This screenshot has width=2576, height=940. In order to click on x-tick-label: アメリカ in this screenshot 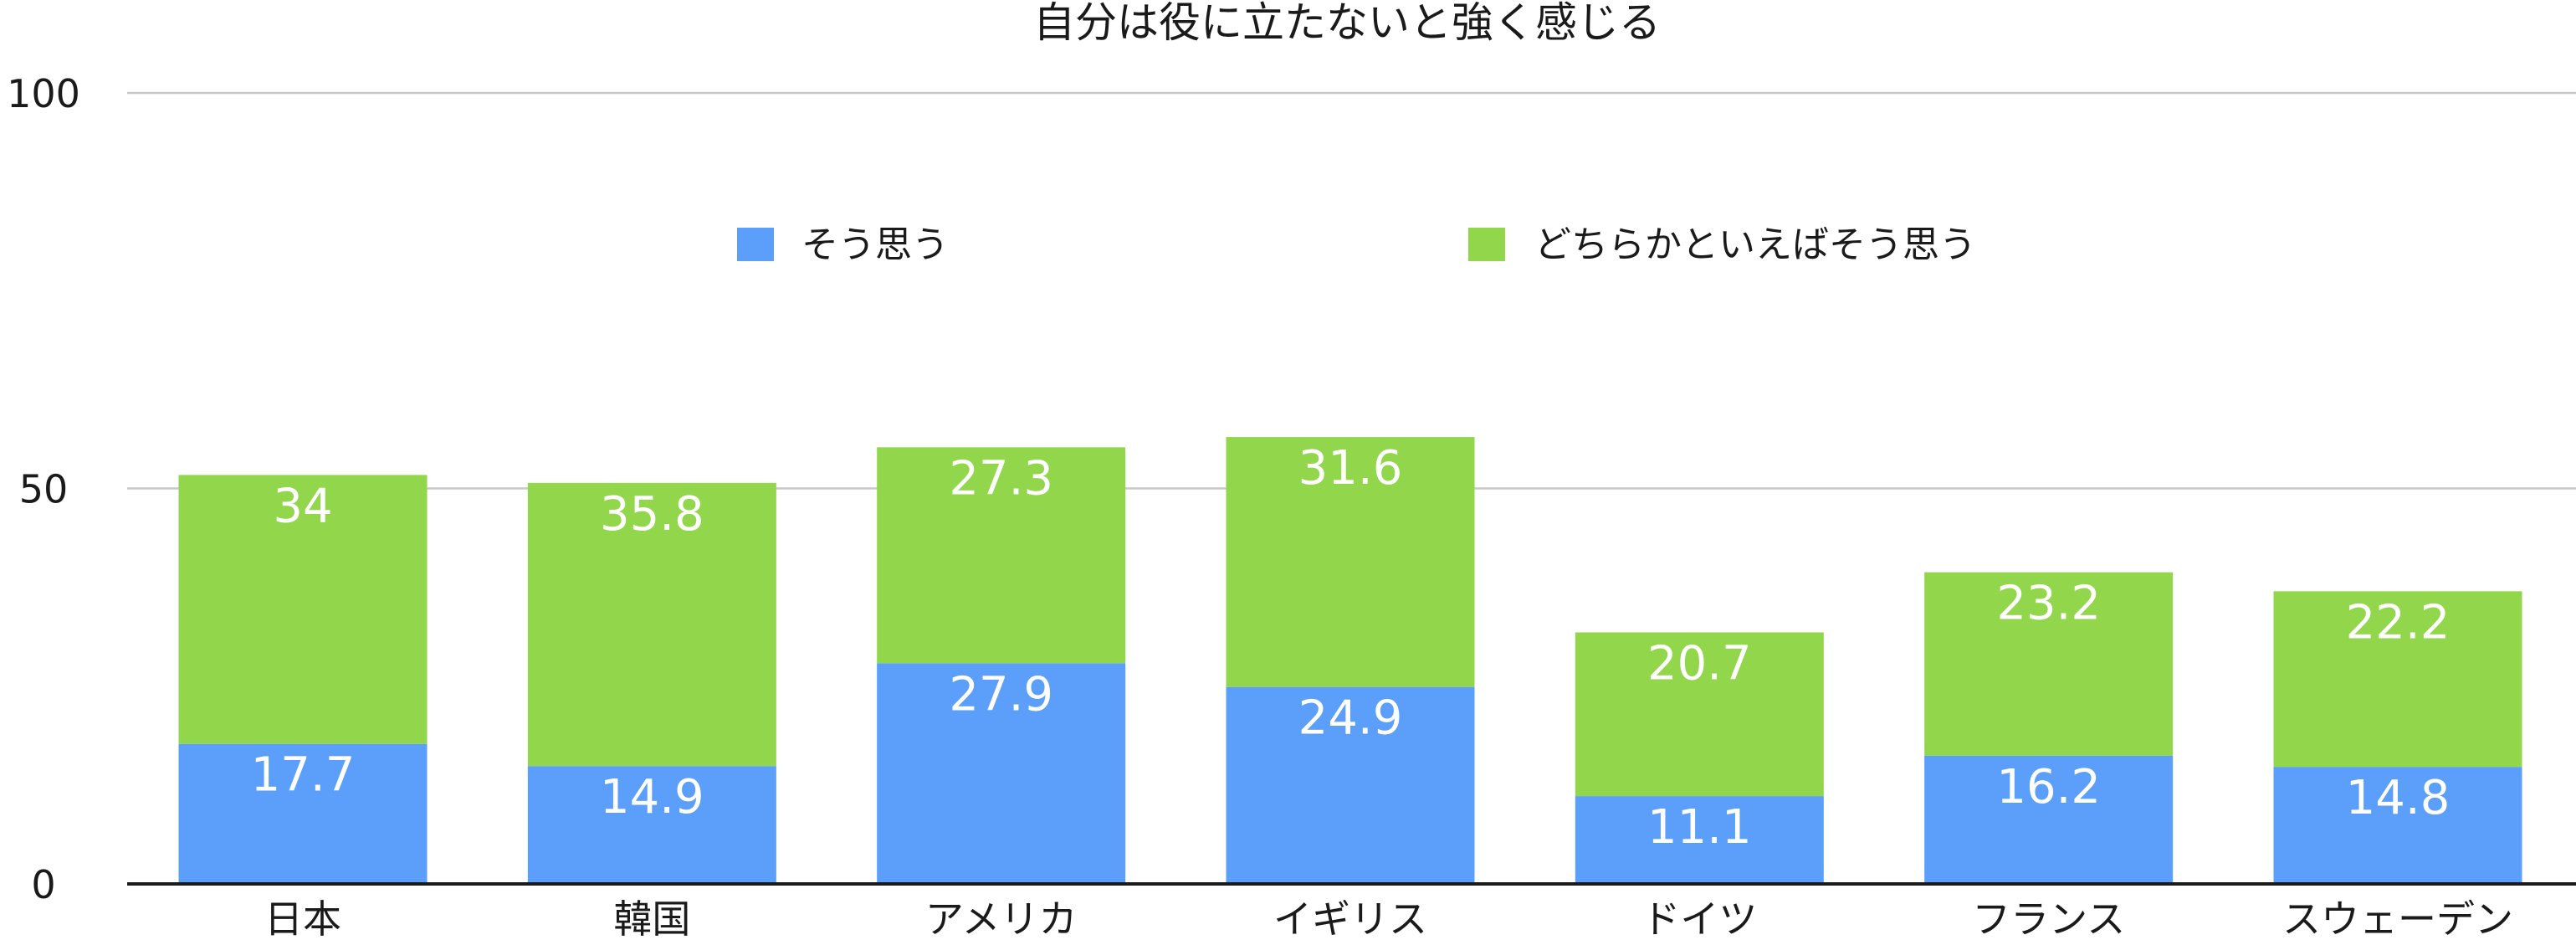, I will do `click(1002, 918)`.